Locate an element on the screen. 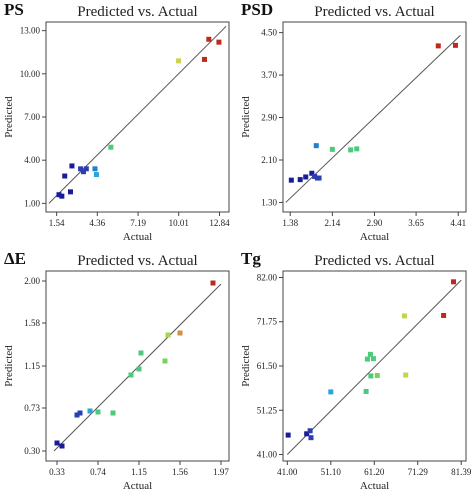 The width and height of the screenshot is (474, 504). y-tick-label: 4.50 is located at coordinates (269, 33).